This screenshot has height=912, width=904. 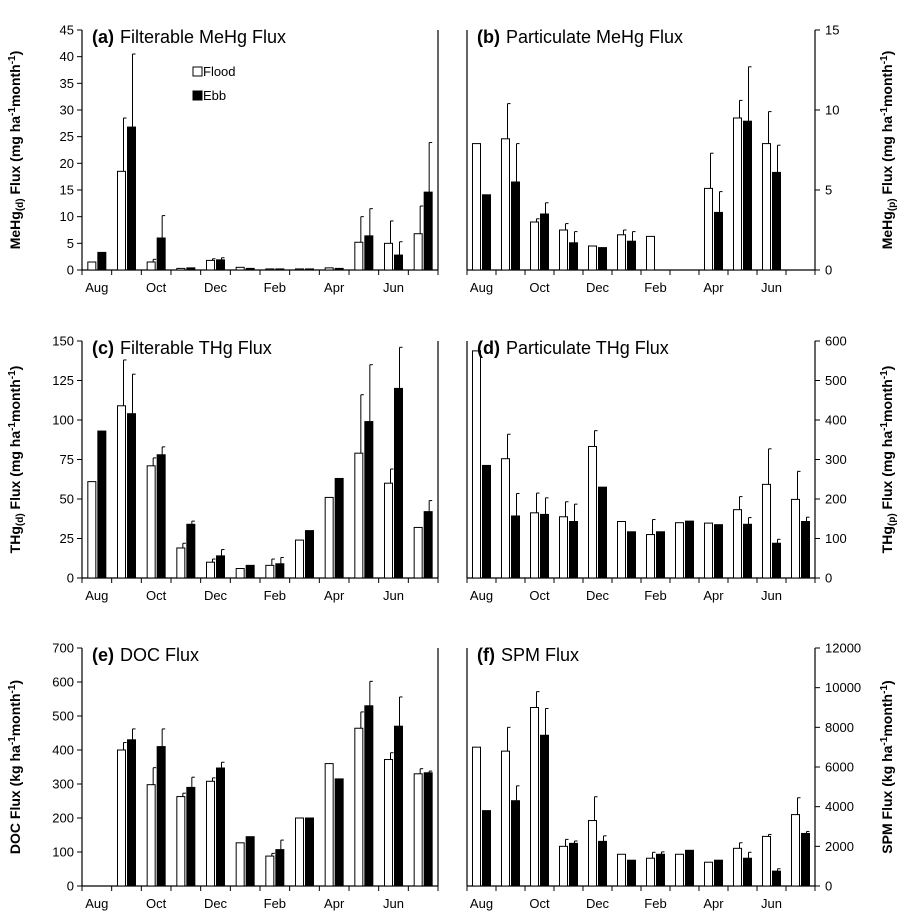 I want to click on y-axis-label: MeHg(d) Flux (mg ha-1month-1), so click(x=16, y=150).